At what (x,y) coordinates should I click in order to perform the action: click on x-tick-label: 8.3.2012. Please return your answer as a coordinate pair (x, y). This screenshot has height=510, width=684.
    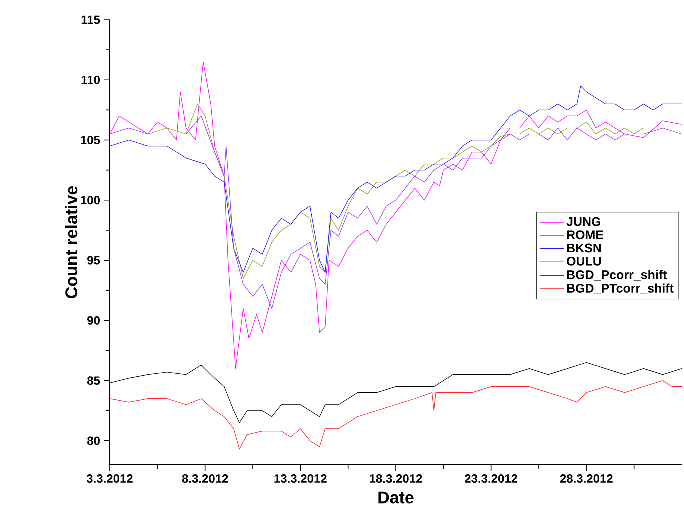
    Looking at the image, I should click on (205, 479).